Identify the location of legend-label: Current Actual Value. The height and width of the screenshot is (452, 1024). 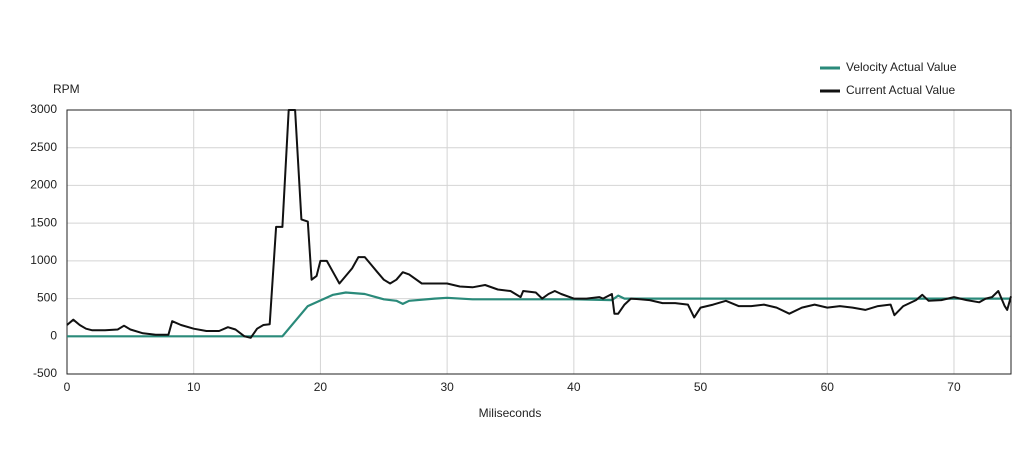
(900, 90).